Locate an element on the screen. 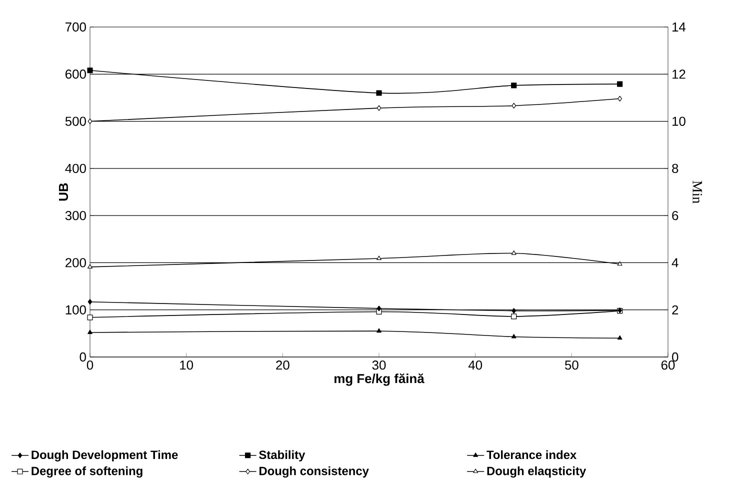 Image resolution: width=738 pixels, height=485 pixels. x-tick-label: 60 is located at coordinates (668, 365).